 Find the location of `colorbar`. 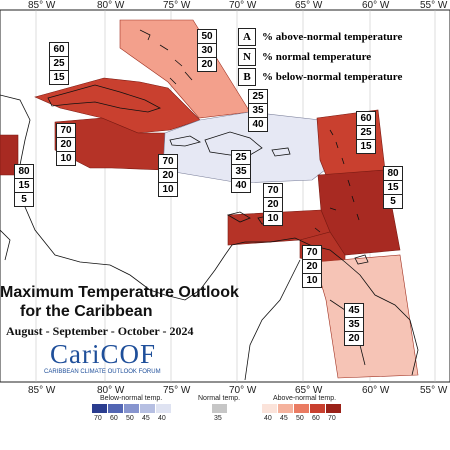

colorbar is located at coordinates (216, 408).